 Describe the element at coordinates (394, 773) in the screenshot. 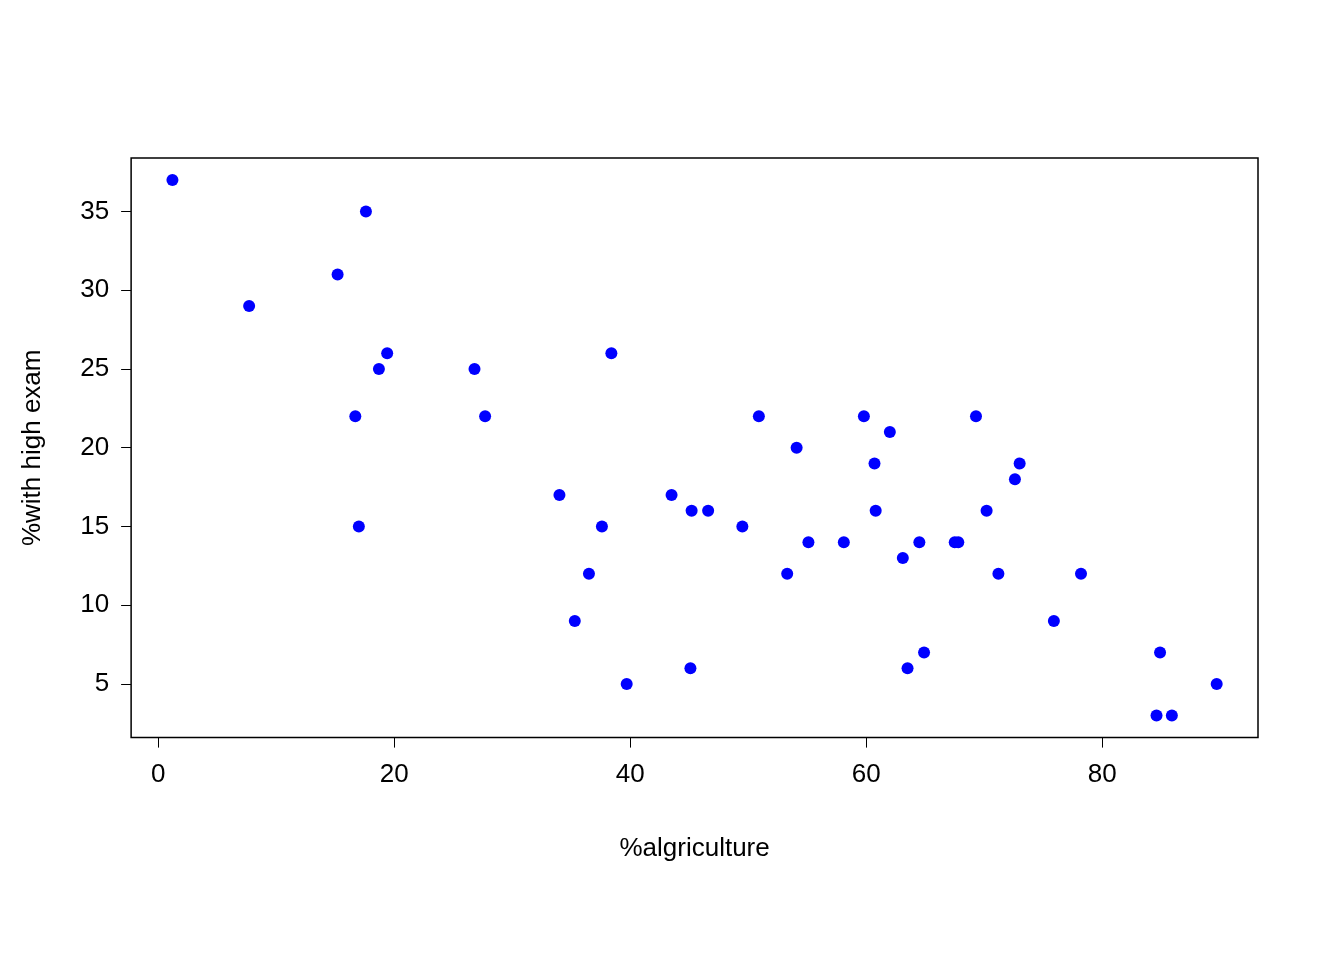

I see `x-tick-label: 20` at that location.